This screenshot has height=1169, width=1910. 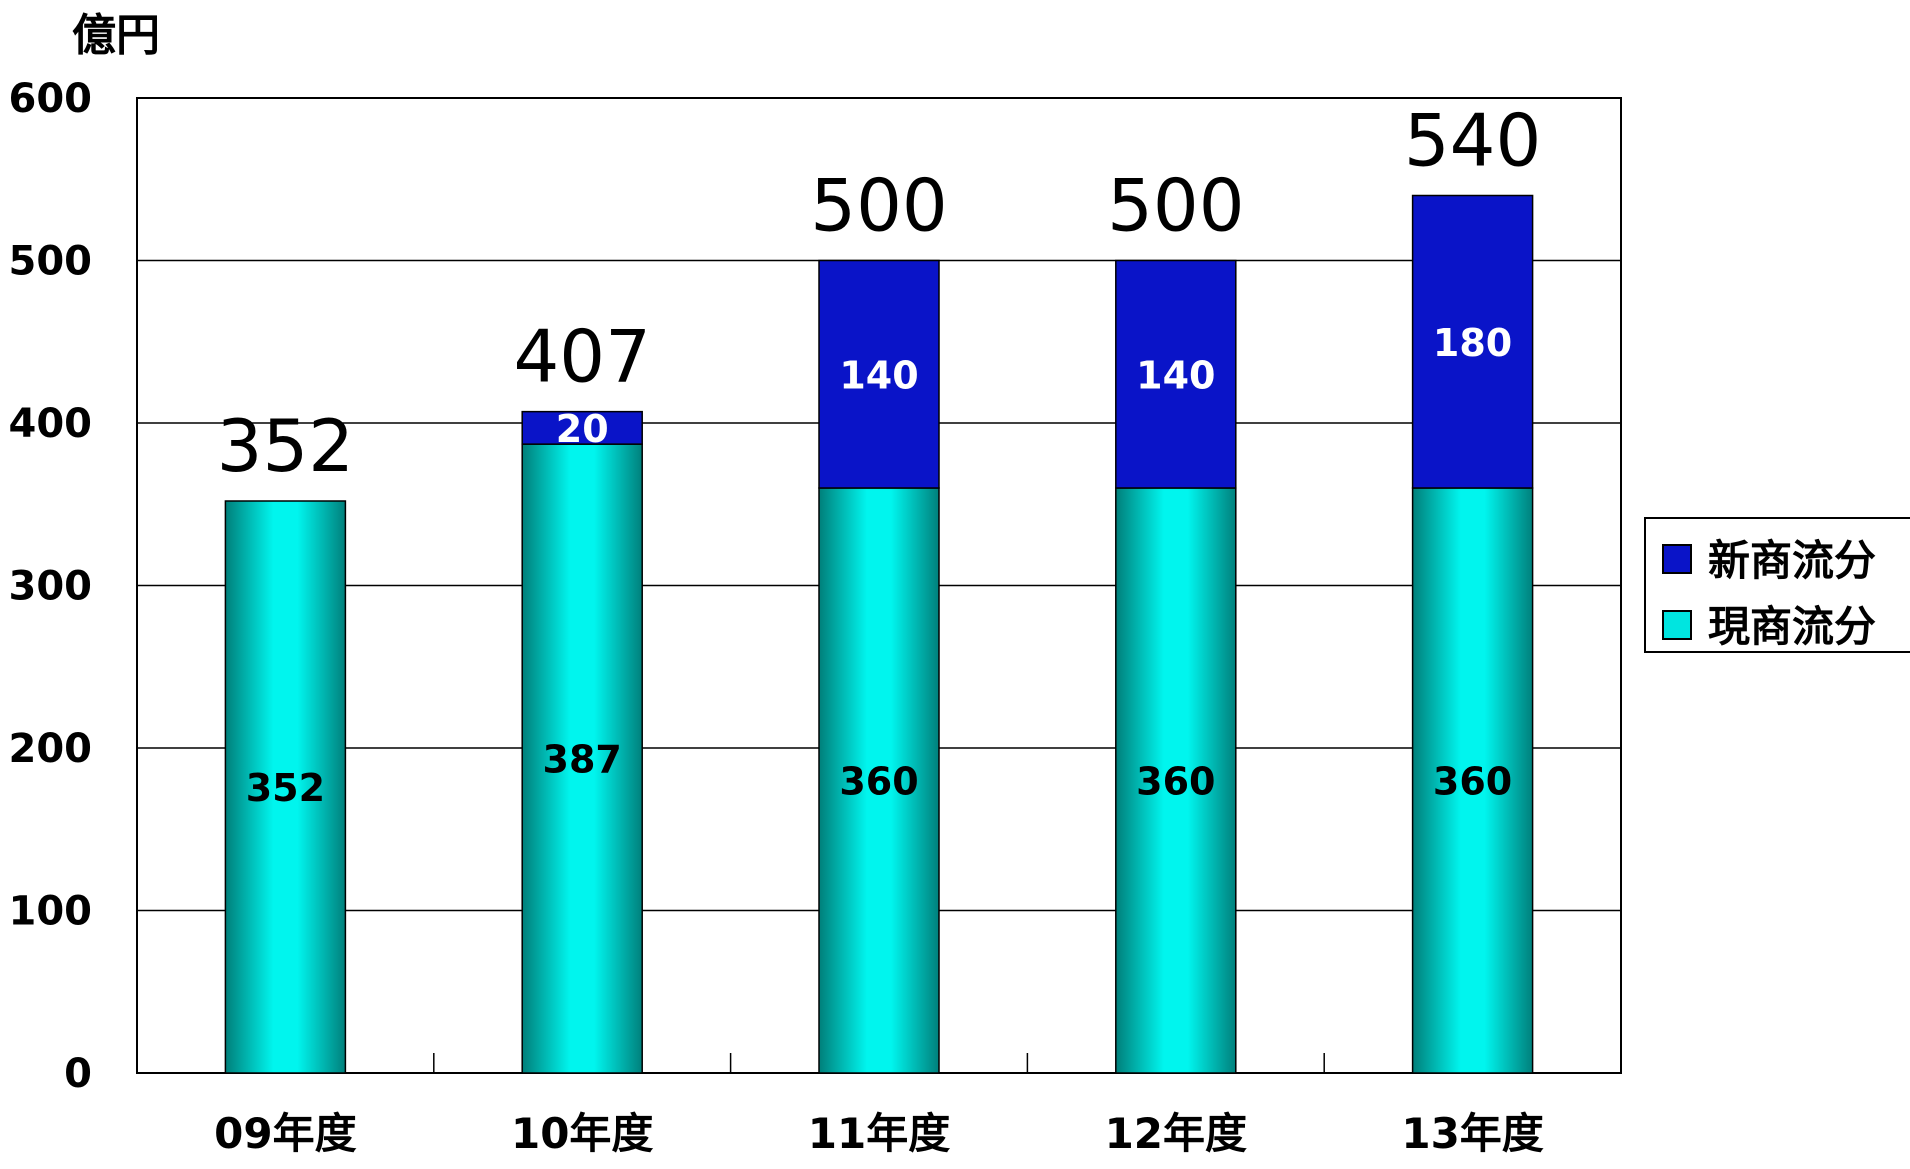 I want to click on y-tick-label: 100, so click(x=51, y=912).